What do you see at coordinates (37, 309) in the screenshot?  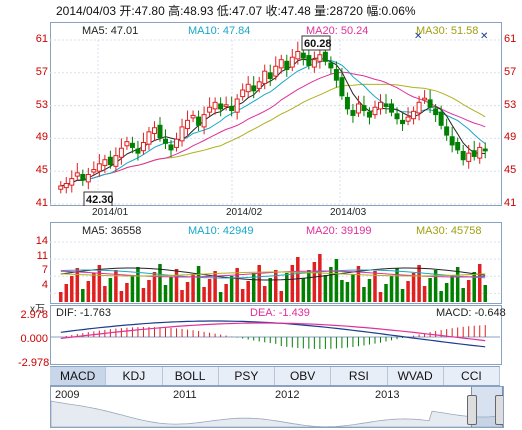 I see `volume-unit: x万` at bounding box center [37, 309].